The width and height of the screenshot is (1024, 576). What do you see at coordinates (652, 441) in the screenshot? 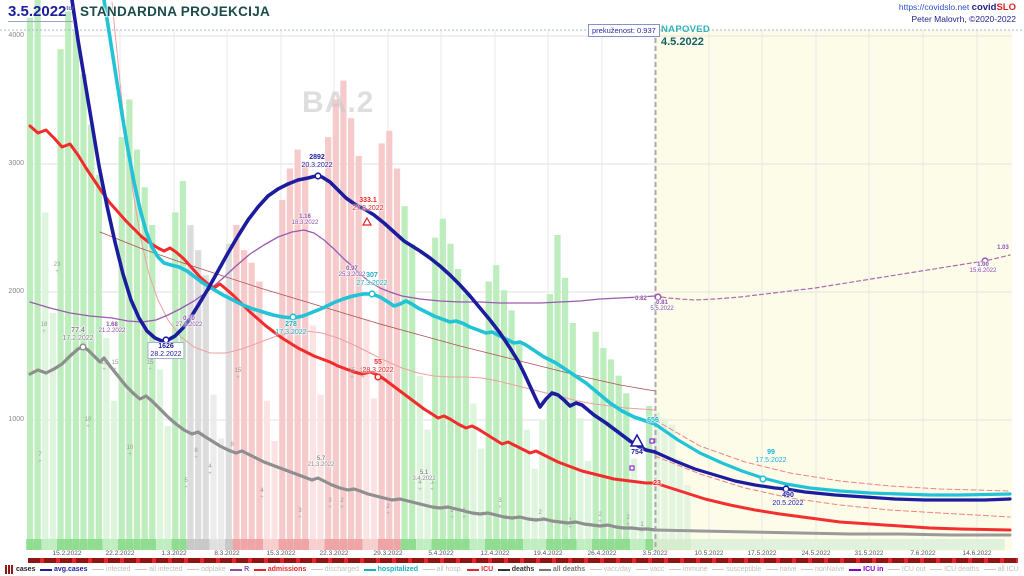
I see `icu-in-marker` at bounding box center [652, 441].